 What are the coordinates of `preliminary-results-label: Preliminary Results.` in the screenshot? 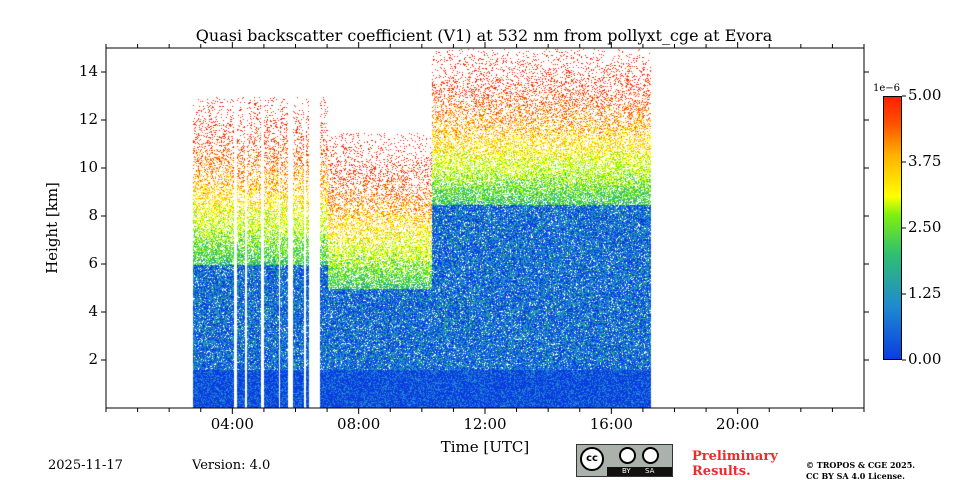 It's located at (735, 464).